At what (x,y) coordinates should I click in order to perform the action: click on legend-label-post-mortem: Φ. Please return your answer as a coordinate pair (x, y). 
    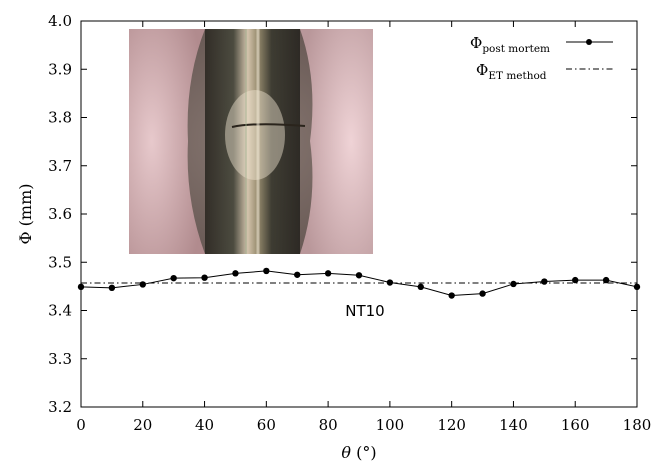
    Looking at the image, I should click on (476, 43).